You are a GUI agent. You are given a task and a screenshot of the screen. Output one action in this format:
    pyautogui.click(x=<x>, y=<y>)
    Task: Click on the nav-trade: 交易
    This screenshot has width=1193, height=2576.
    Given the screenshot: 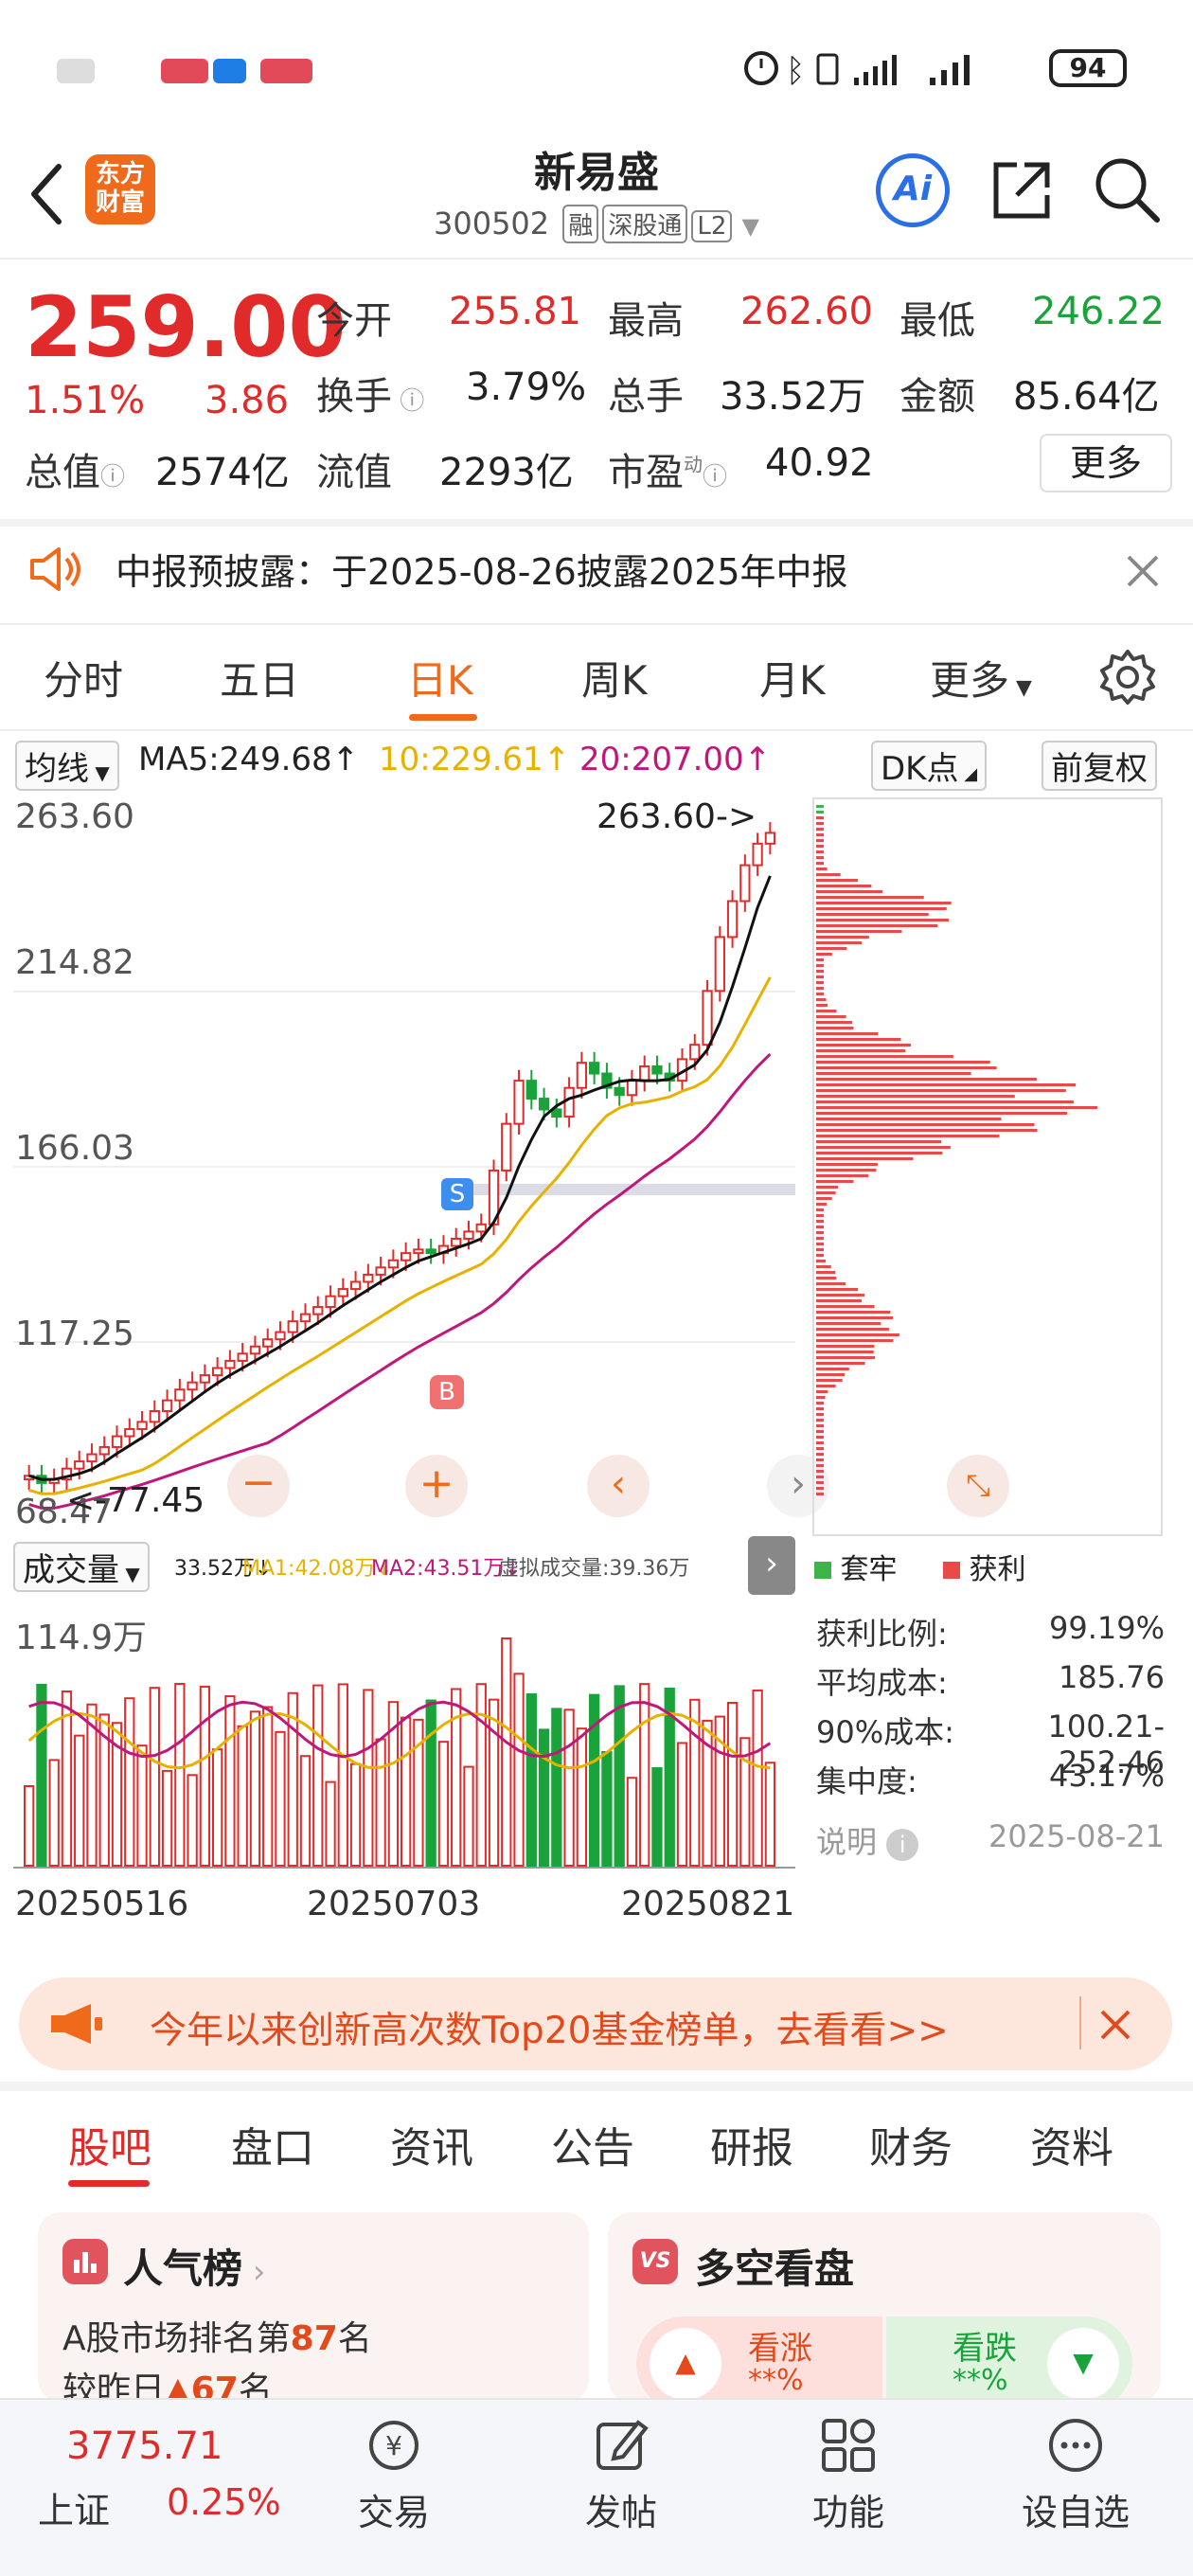 What is the action you would take?
    pyautogui.click(x=393, y=2512)
    